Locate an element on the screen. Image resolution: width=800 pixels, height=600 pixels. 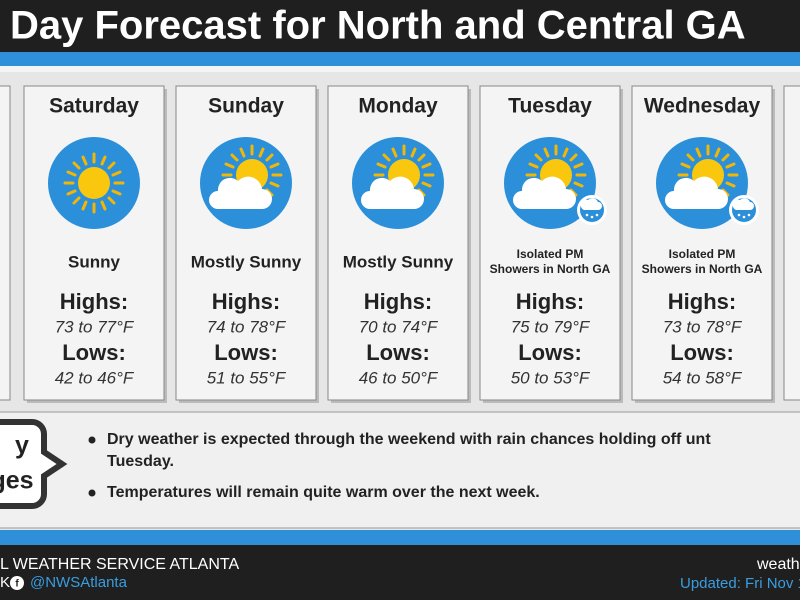
lows: 51 to 55°F is located at coordinates (247, 377).